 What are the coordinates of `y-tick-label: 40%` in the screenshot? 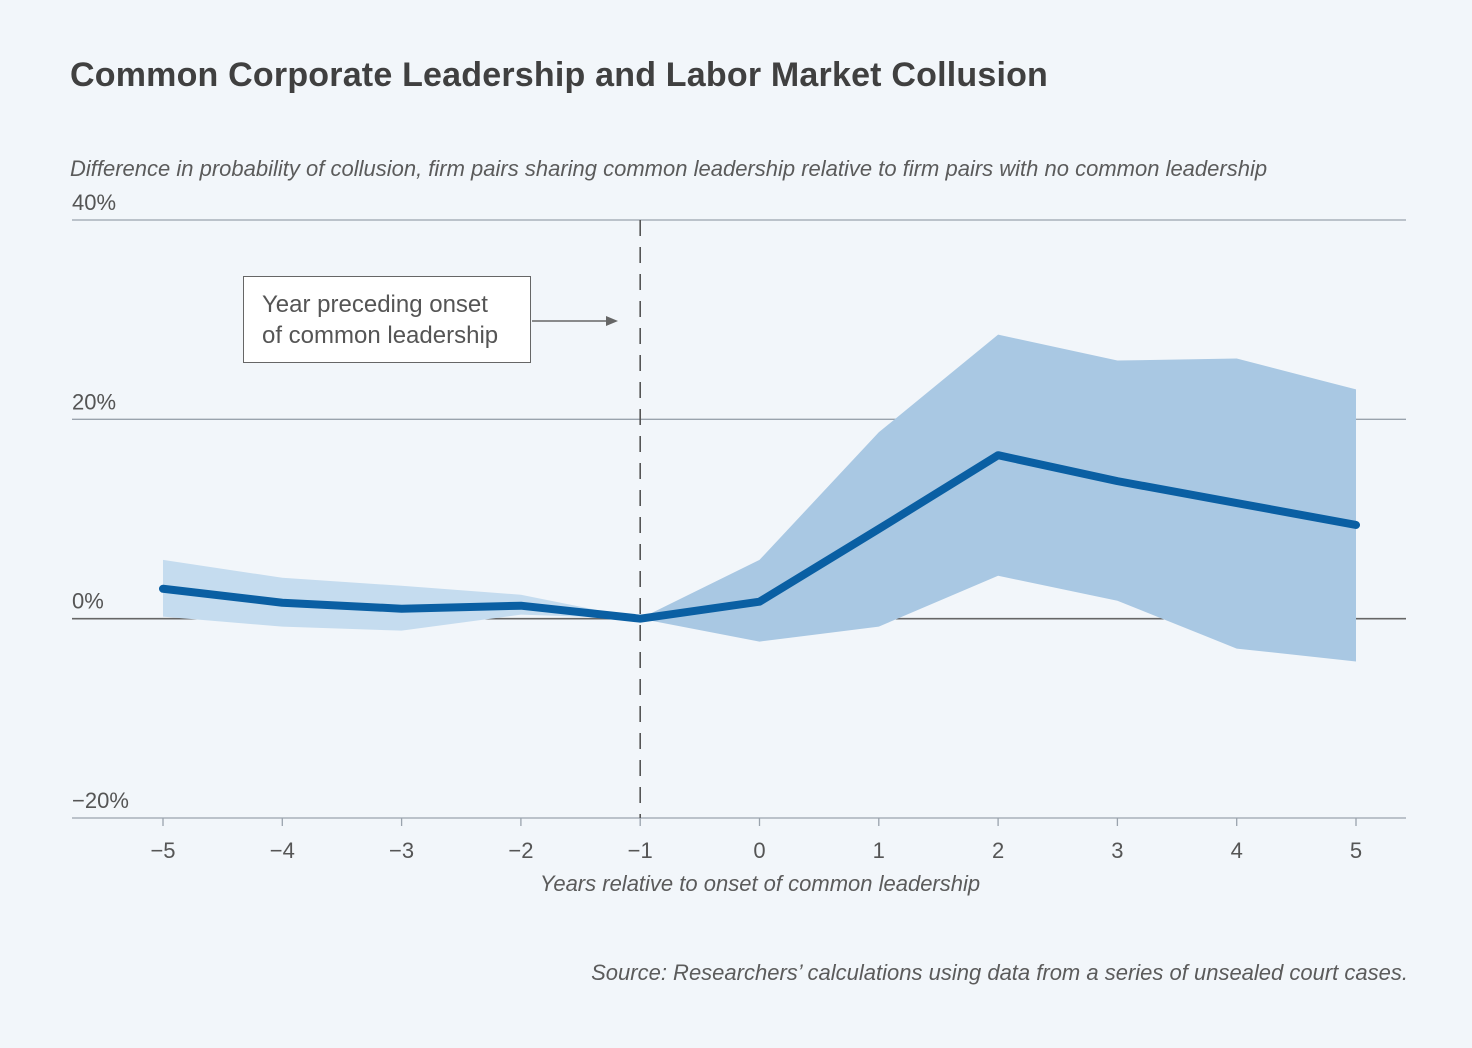 It's located at (94, 202).